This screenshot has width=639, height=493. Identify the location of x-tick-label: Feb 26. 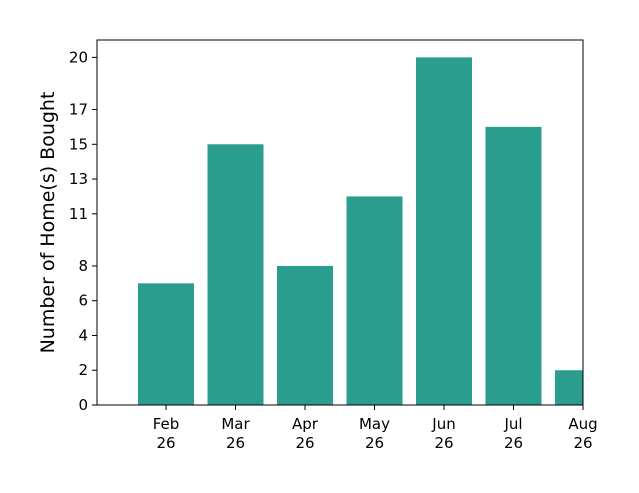
(166, 433).